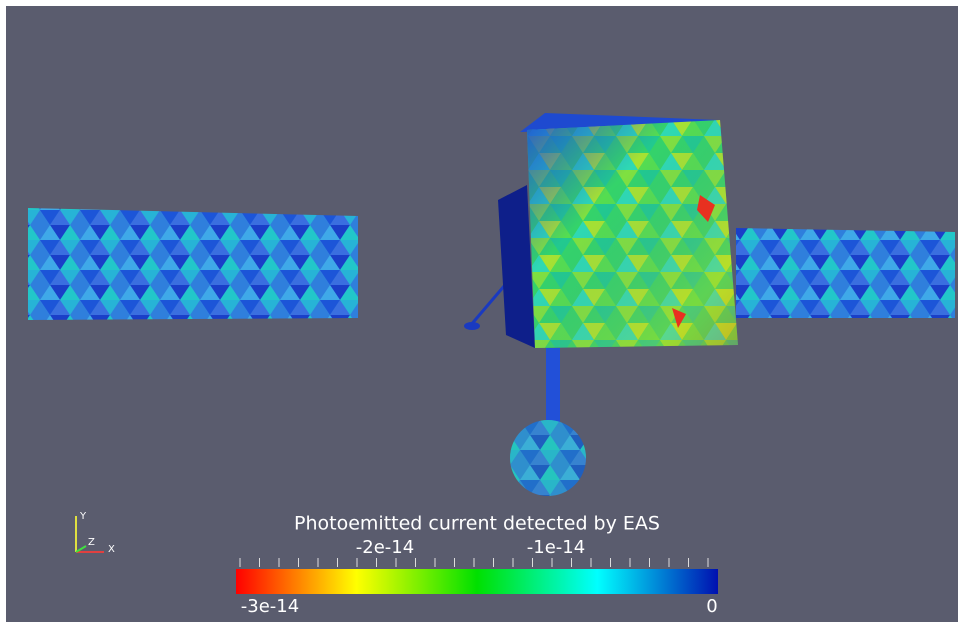  Describe the element at coordinates (516, 266) in the screenshot. I see `body-side` at that location.